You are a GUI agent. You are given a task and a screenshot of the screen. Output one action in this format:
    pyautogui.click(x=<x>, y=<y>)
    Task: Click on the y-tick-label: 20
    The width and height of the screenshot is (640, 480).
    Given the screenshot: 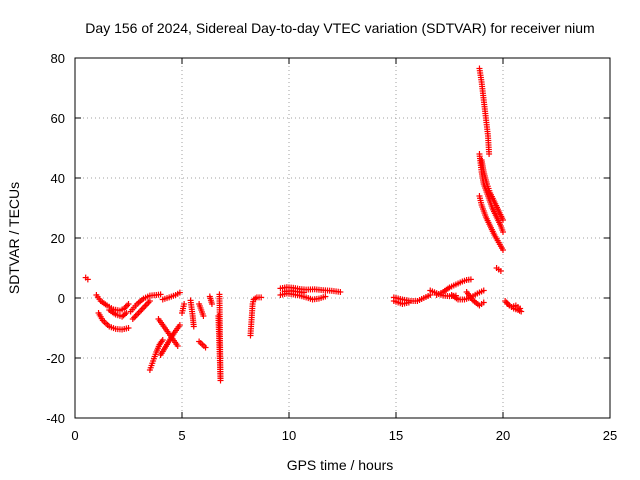 What is the action you would take?
    pyautogui.click(x=58, y=238)
    